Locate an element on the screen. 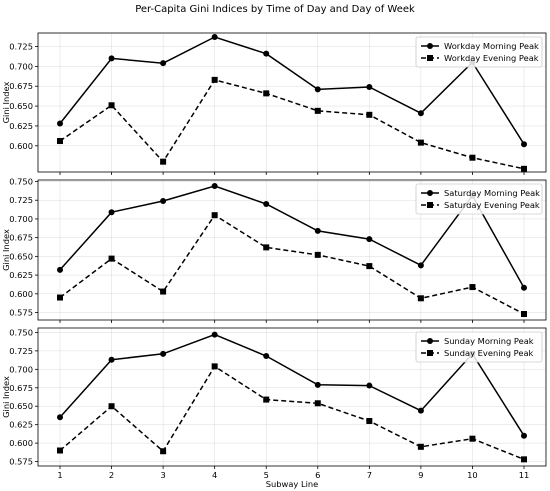 Image resolution: width=550 pixels, height=491 pixels. legend-entry: Workday Morning Peak is located at coordinates (491, 46).